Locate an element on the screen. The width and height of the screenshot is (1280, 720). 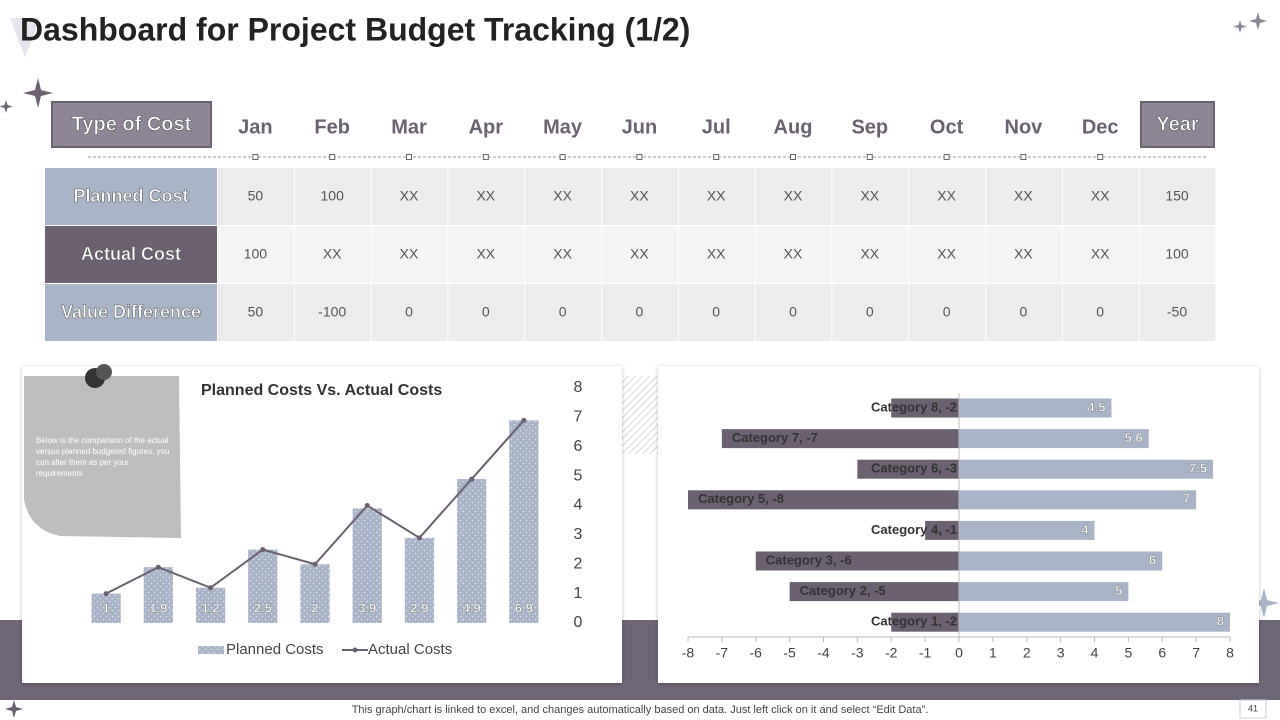
data-label: Category 1, -2 is located at coordinates (914, 621).